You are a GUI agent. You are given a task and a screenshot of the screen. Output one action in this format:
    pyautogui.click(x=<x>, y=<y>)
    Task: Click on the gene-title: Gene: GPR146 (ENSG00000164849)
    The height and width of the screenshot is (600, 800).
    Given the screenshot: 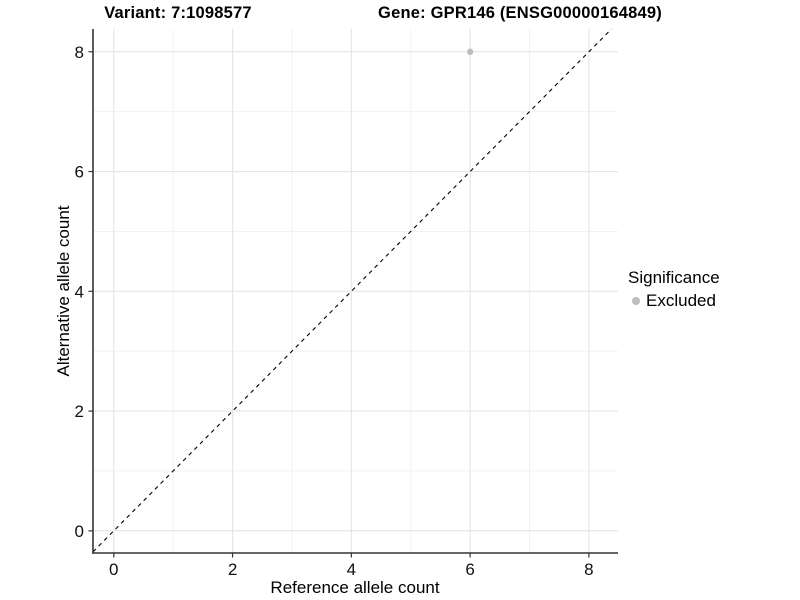 What is the action you would take?
    pyautogui.click(x=520, y=13)
    